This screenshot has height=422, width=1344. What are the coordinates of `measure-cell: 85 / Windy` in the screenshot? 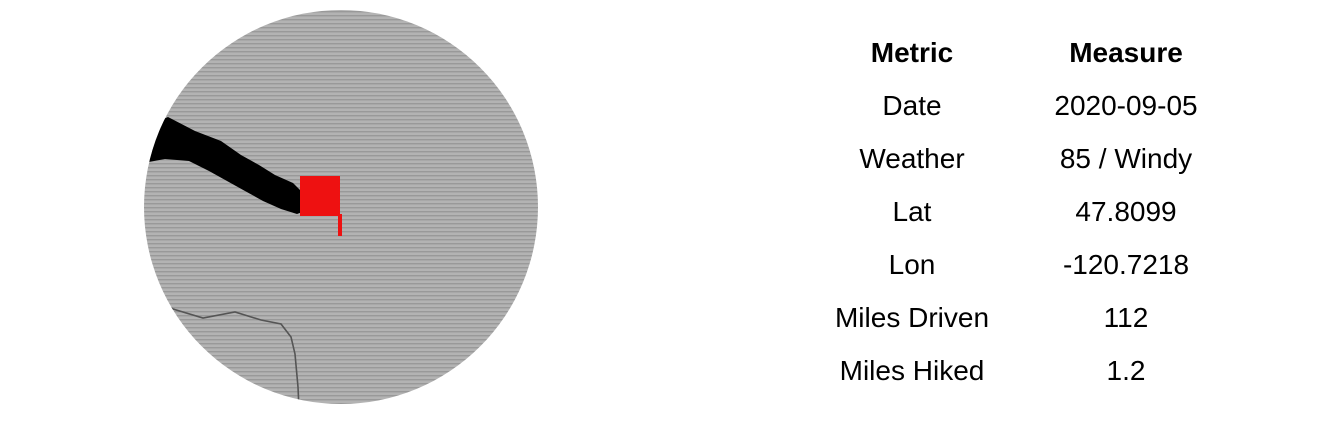 It's located at (1126, 158).